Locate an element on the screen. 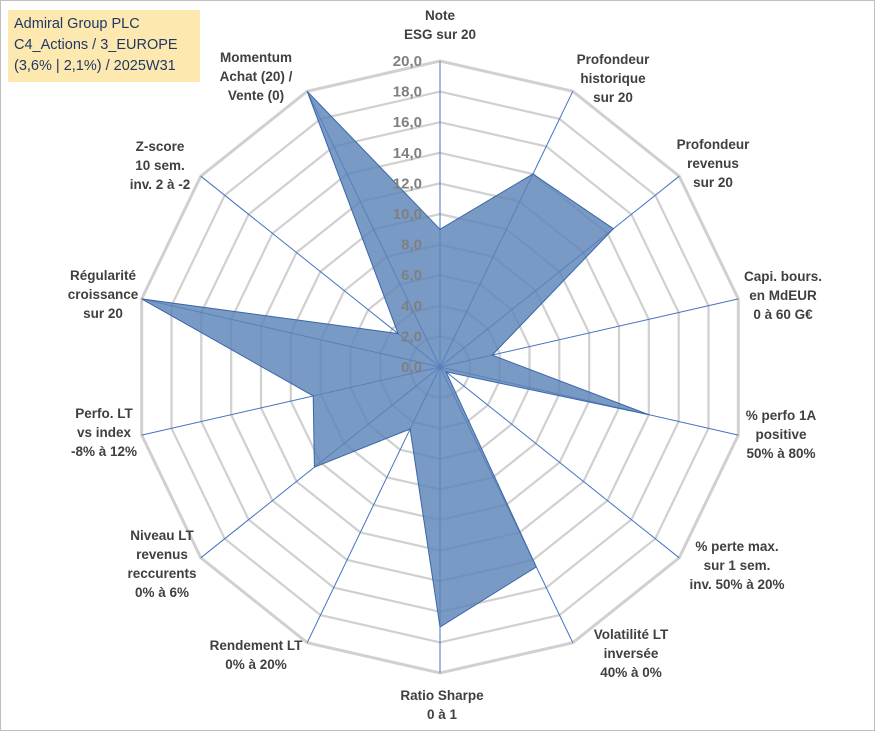 The height and width of the screenshot is (731, 875). axis-label-2-line-2: sur 20 is located at coordinates (713, 182).